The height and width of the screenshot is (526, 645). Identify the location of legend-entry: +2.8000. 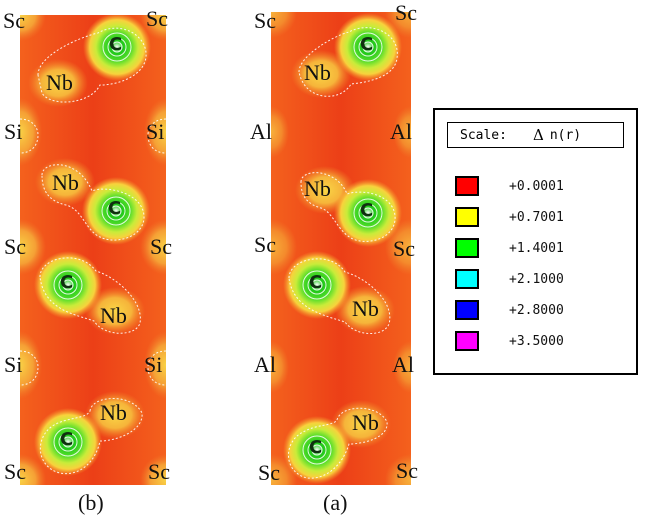
(509, 310).